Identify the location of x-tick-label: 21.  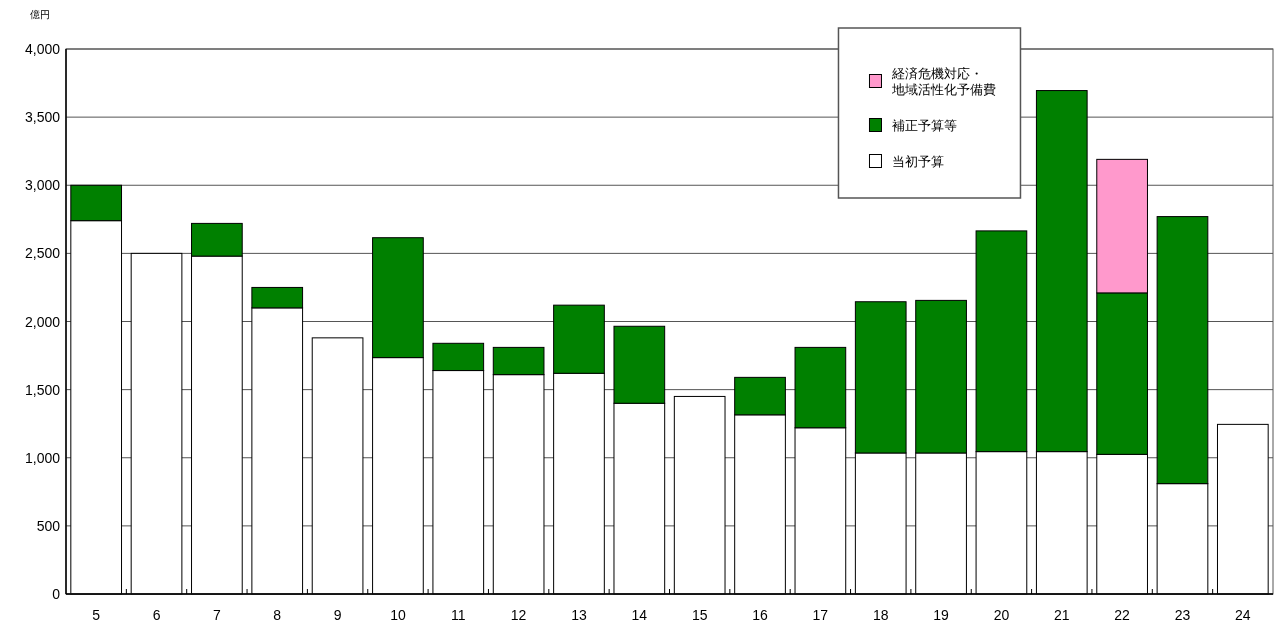
(1061, 615).